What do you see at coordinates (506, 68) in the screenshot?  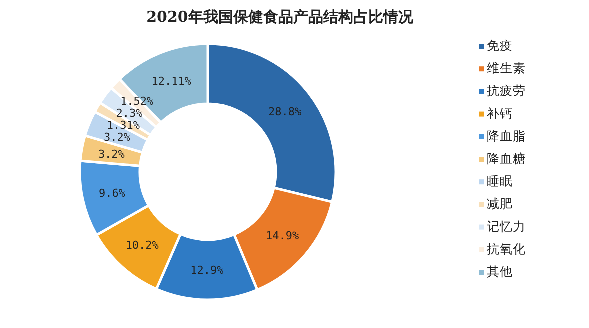 I see `legend-label: 维生素` at bounding box center [506, 68].